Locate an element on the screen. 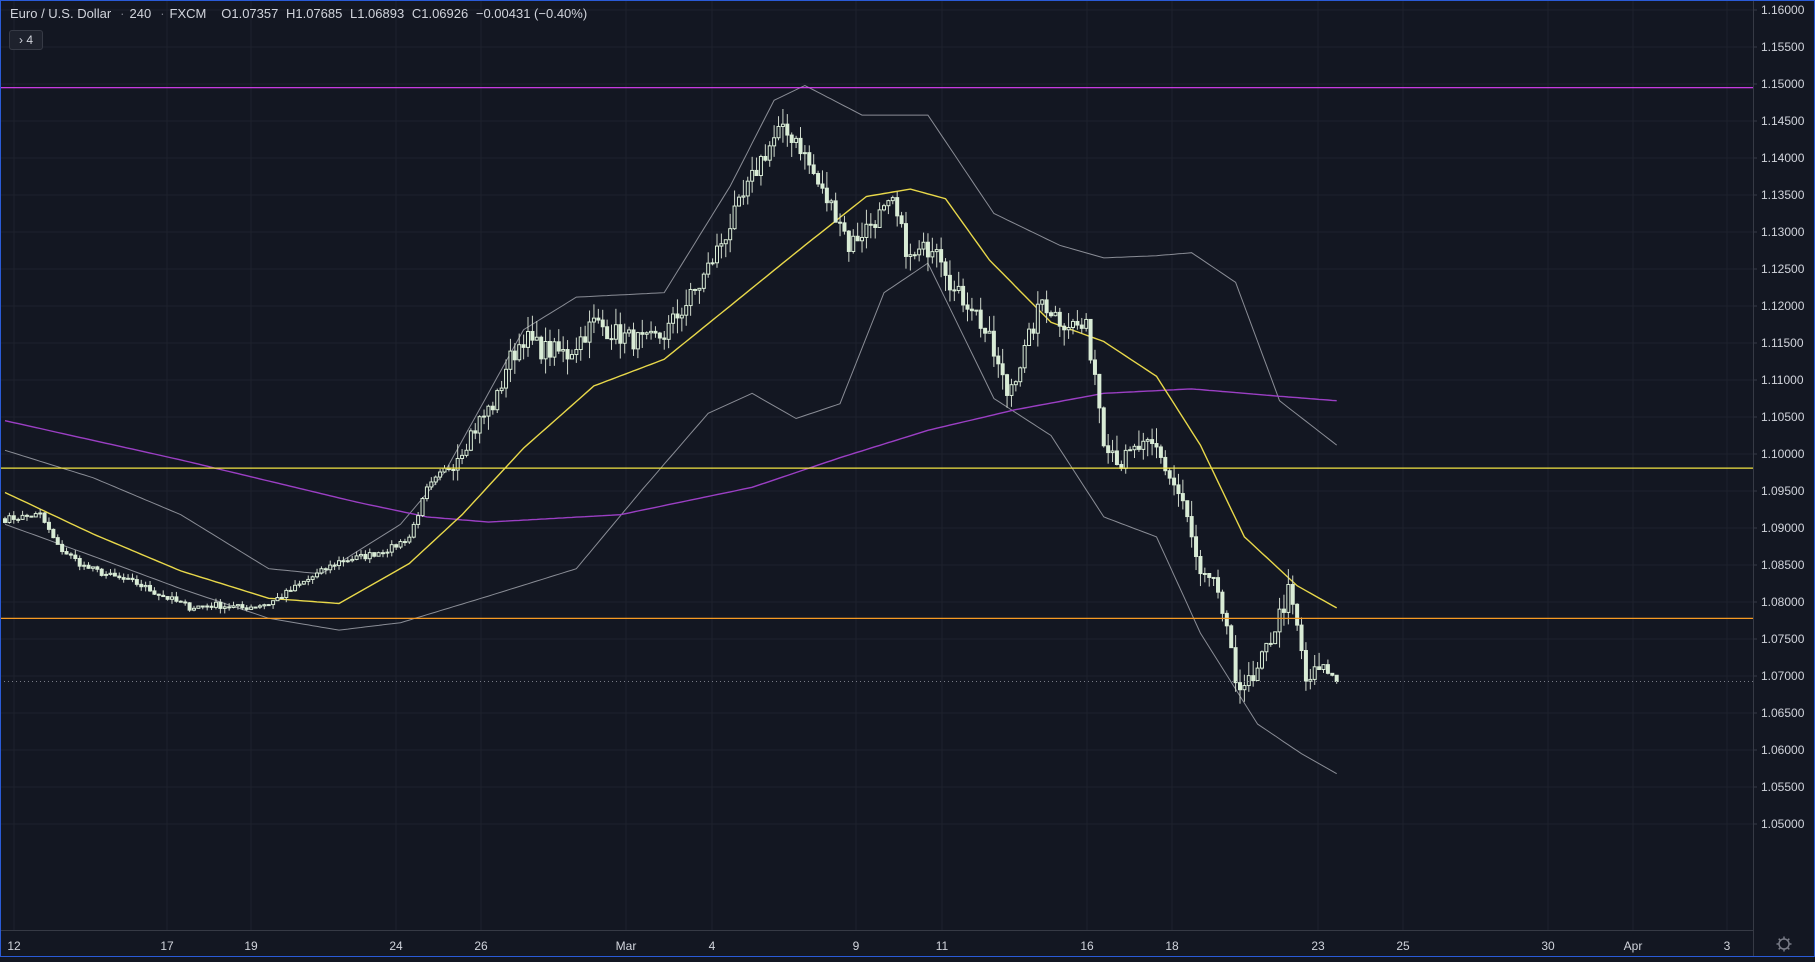 This screenshot has width=1815, height=962. time-tick-label: 23 is located at coordinates (1318, 946).